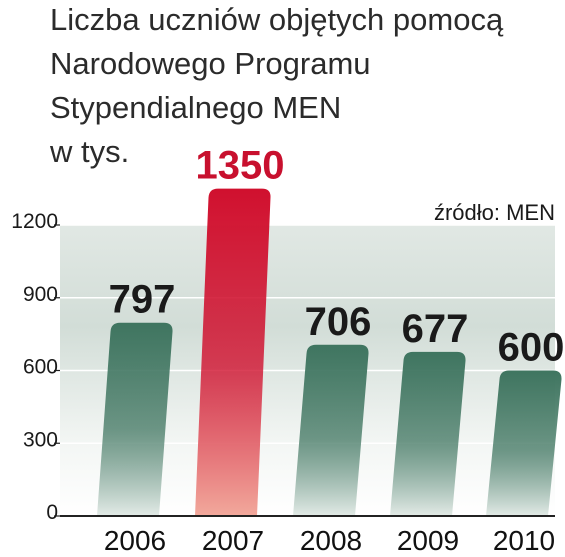  I want to click on y-axis: 0 300 600 900 1200, so click(35, 367).